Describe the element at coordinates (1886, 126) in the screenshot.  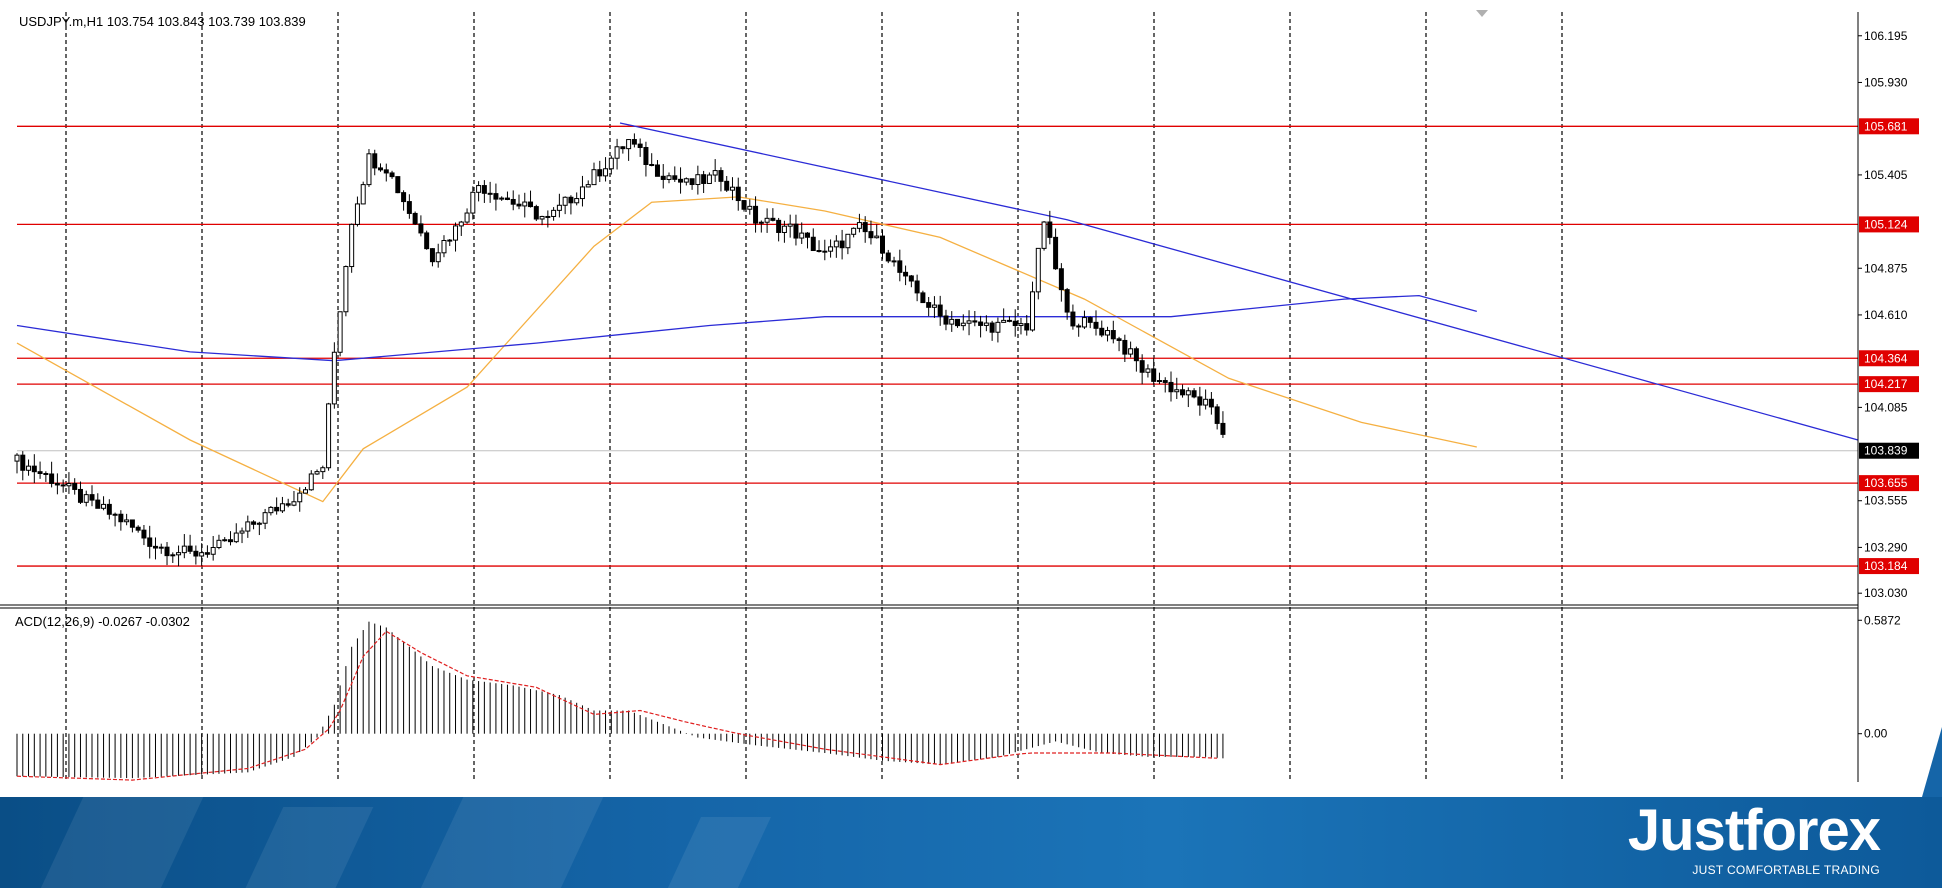
I see `level-price-label: 105.681` at that location.